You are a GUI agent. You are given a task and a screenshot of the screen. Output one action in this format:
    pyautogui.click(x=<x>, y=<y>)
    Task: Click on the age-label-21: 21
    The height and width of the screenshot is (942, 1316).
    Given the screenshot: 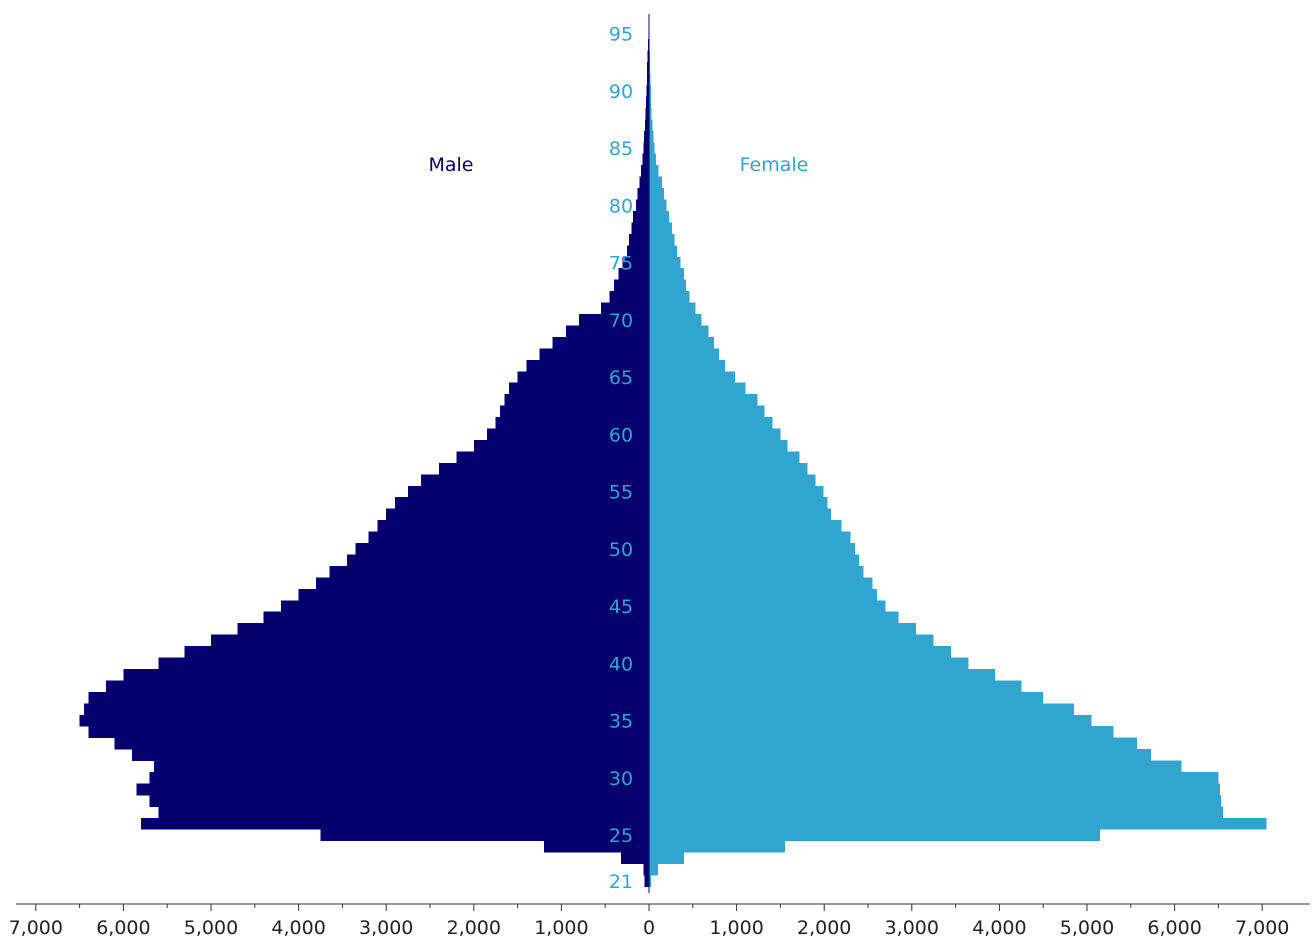 What is the action you would take?
    pyautogui.click(x=621, y=882)
    